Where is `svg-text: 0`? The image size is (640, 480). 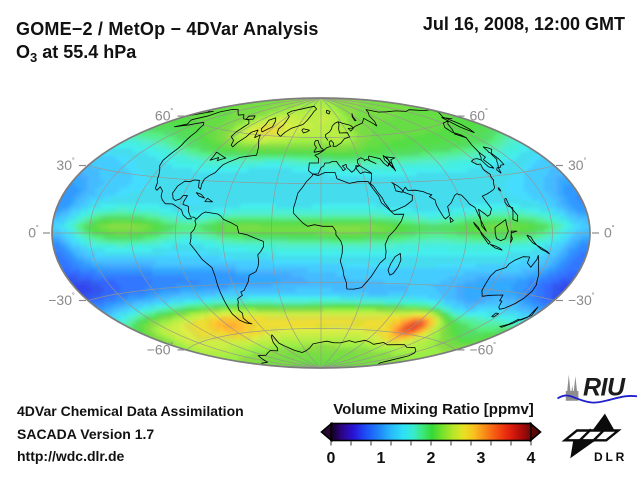
svg-text: 0 is located at coordinates (331, 458).